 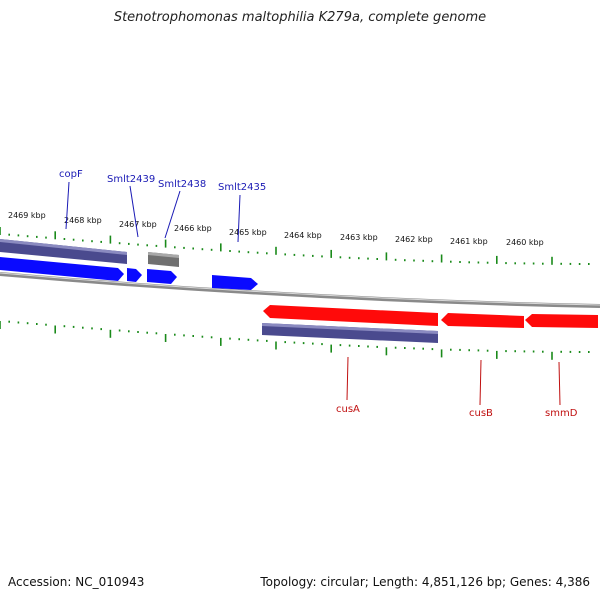 I want to click on gene-cusA-cds-highlight, so click(x=350, y=328).